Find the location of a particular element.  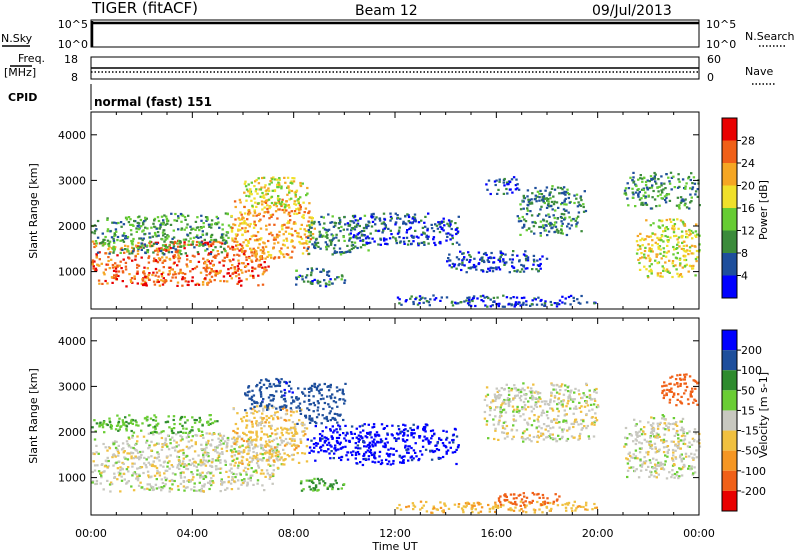

nave-tick-top: 60 is located at coordinates (714, 59).